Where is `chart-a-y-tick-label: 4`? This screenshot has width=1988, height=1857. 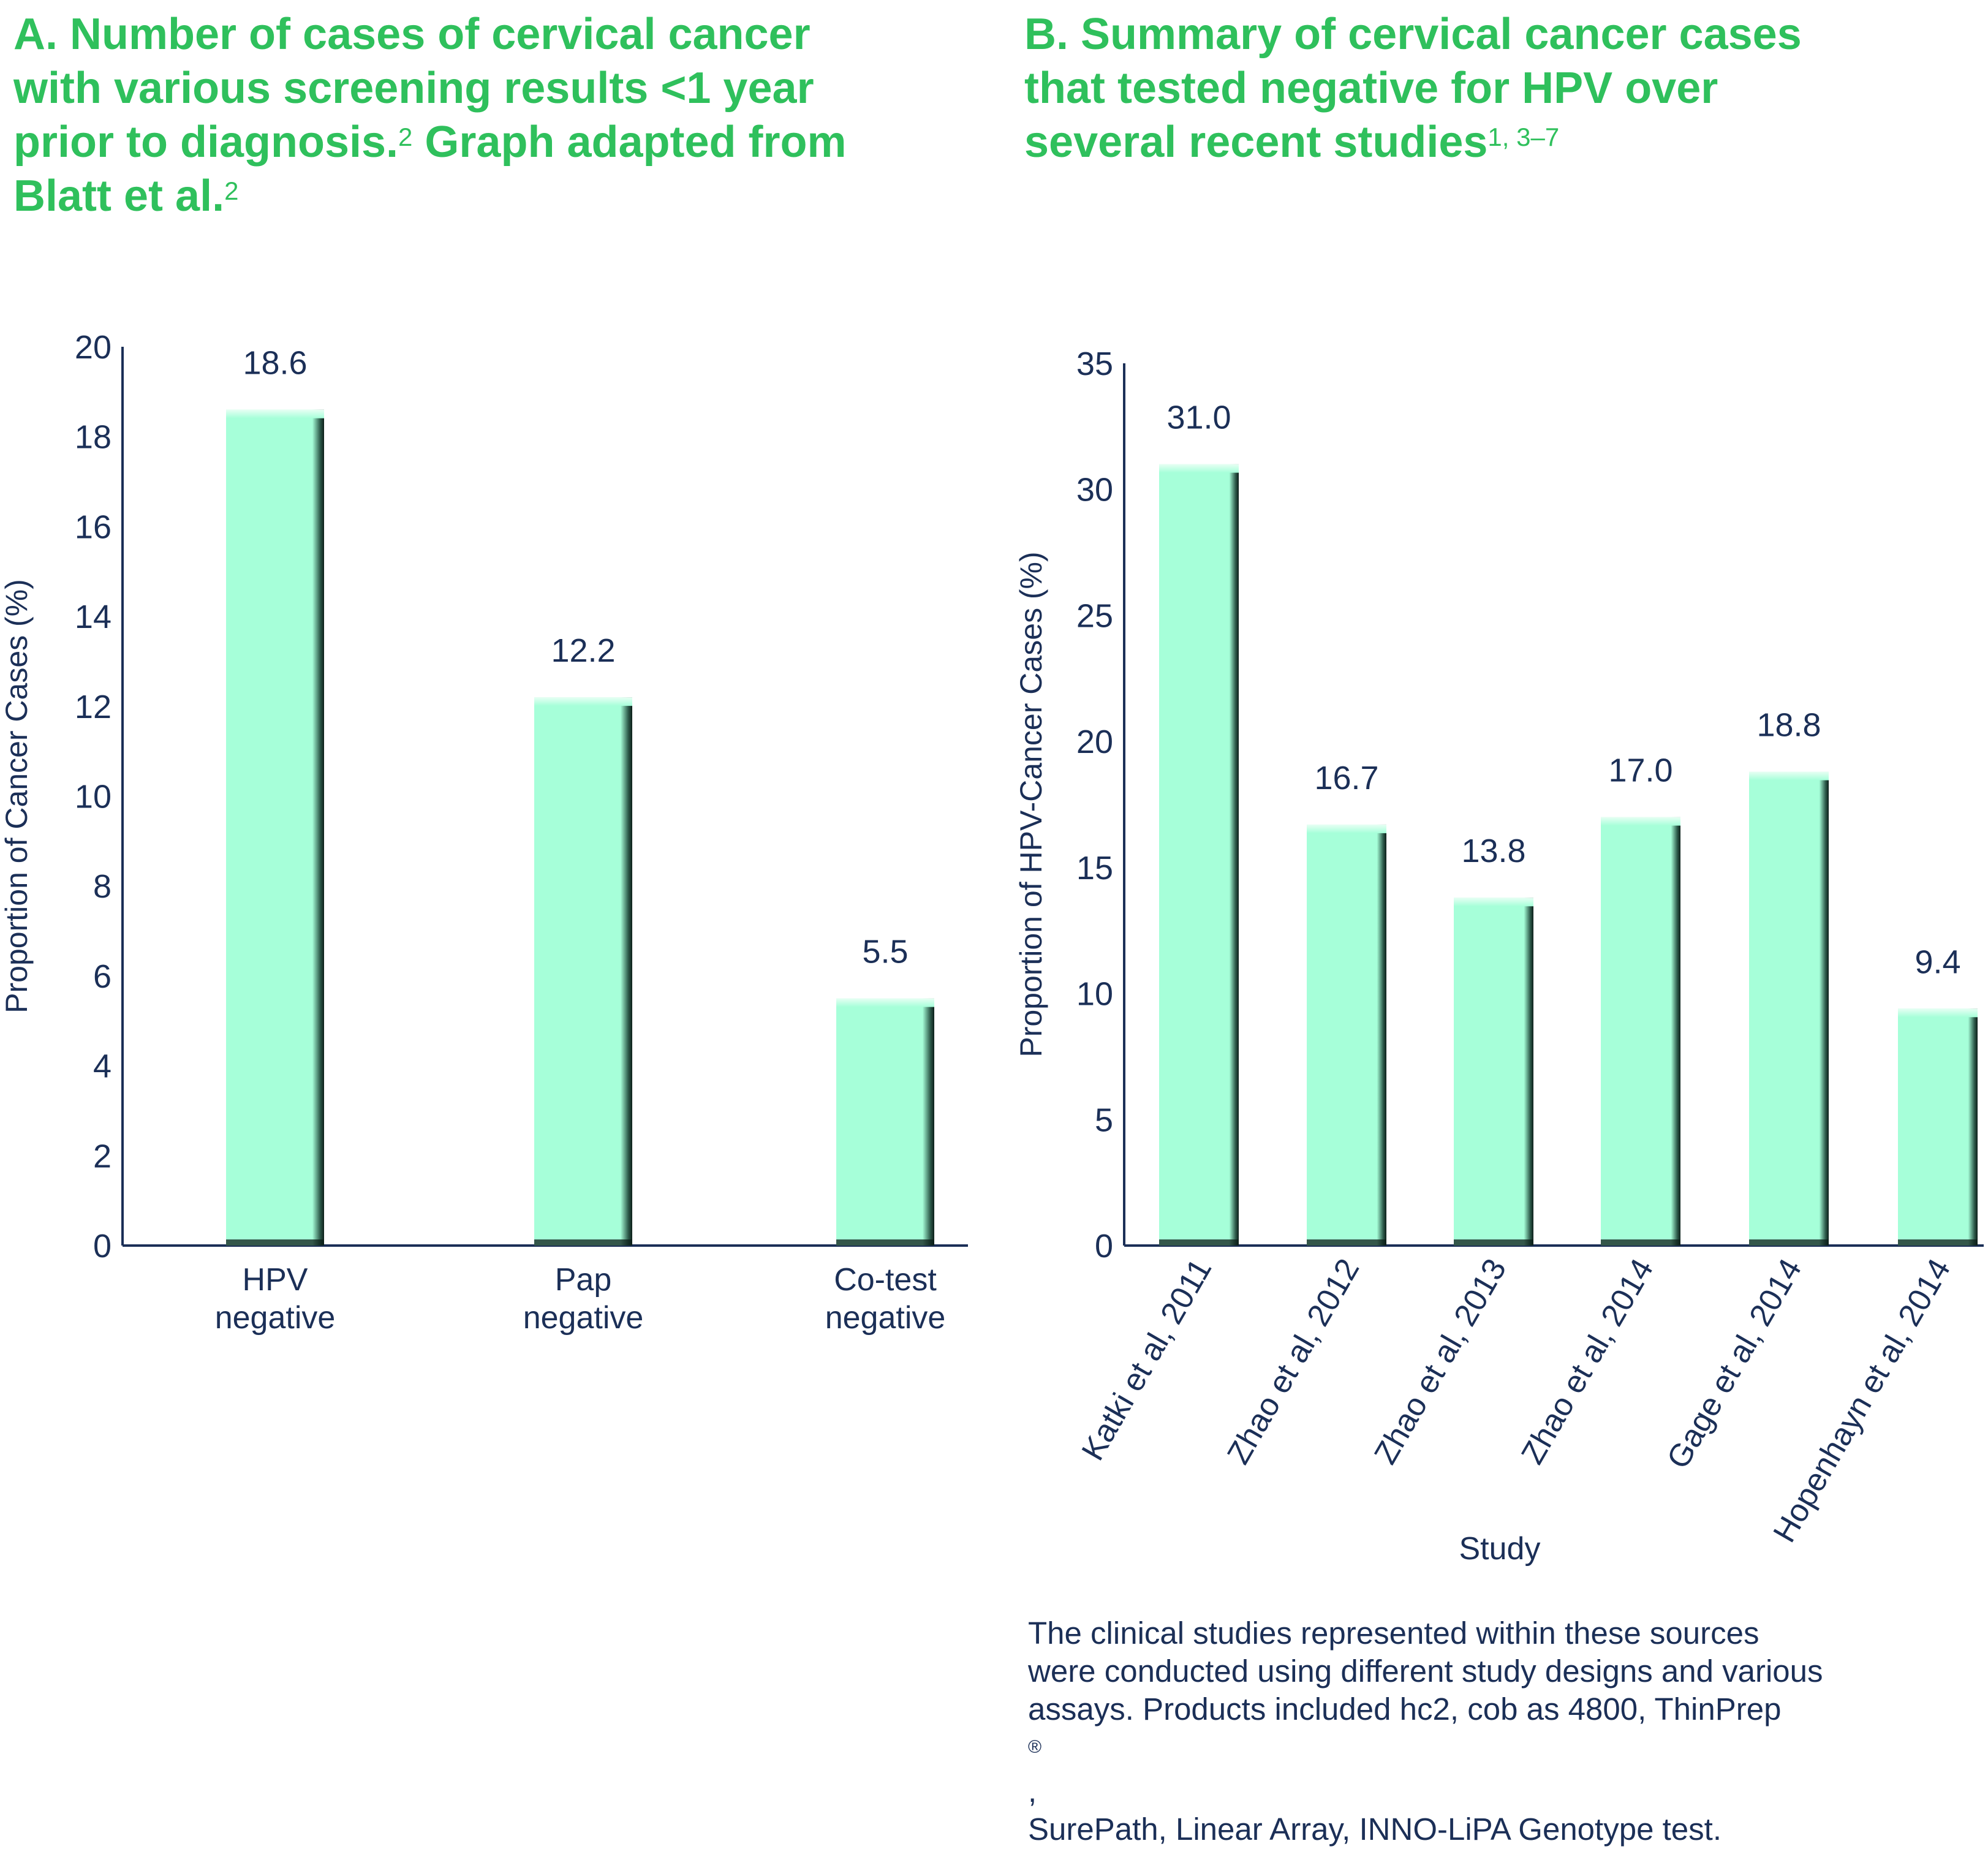
chart-a-y-tick-label: 4 is located at coordinates (102, 1066).